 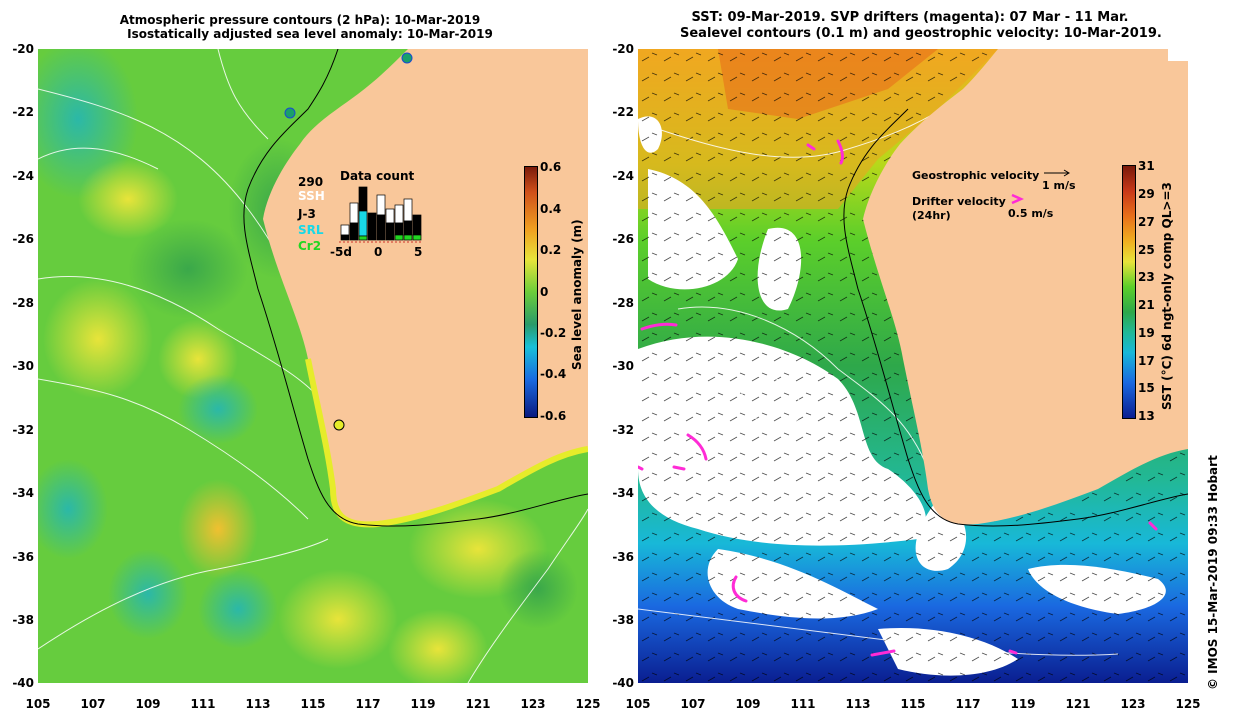 What do you see at coordinates (1146, 166) in the screenshot?
I see `sst-tick: 31` at bounding box center [1146, 166].